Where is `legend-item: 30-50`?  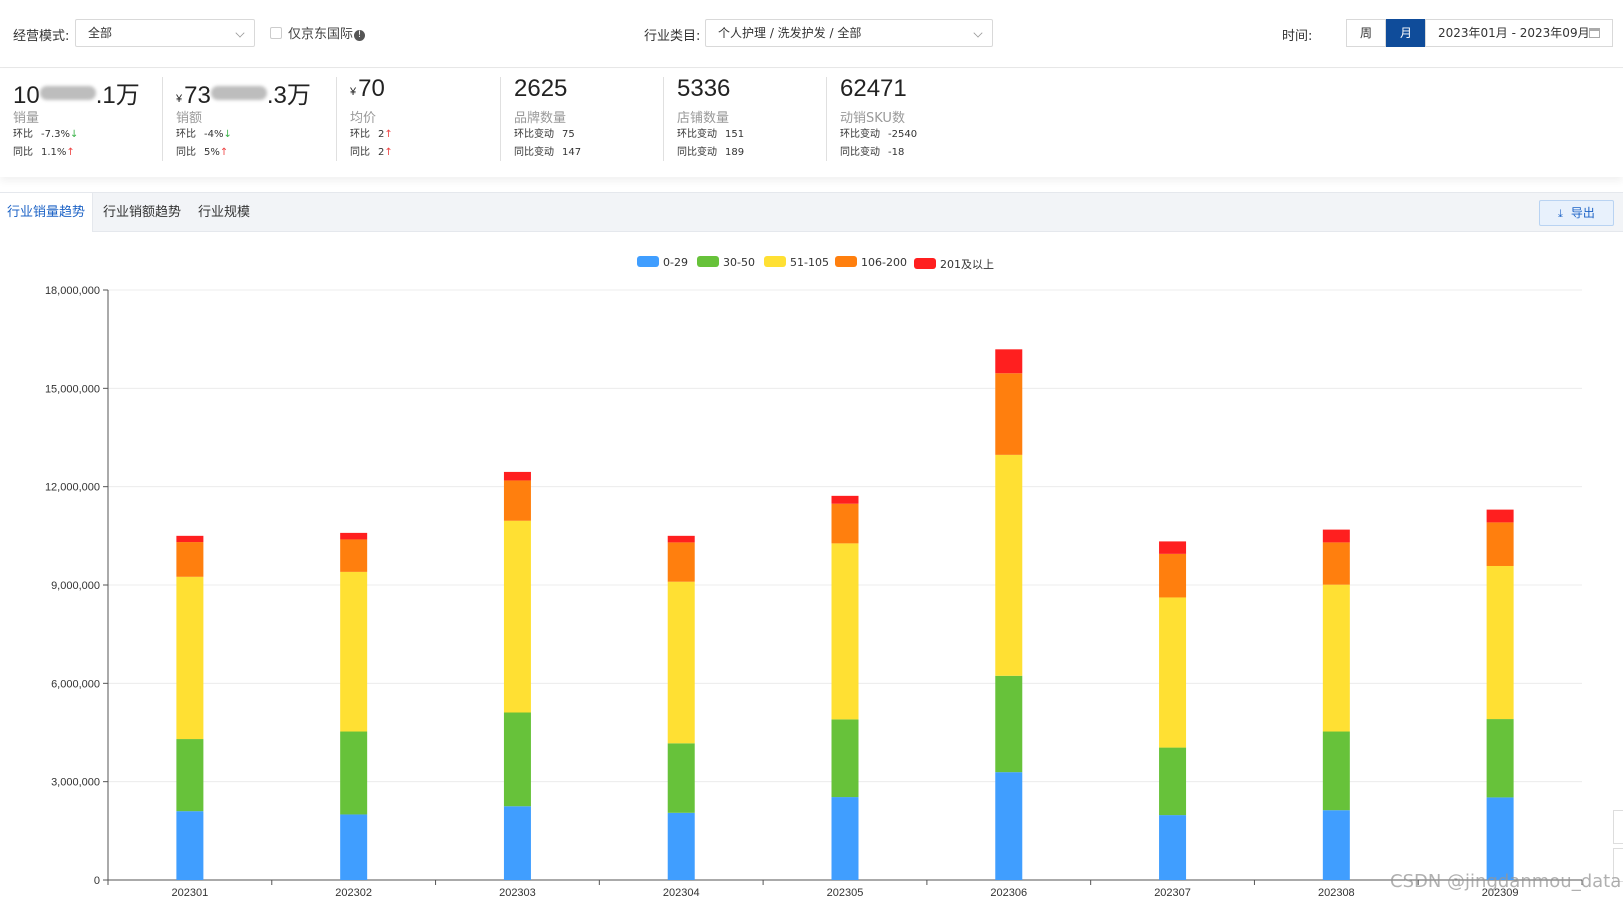 legend-item: 30-50 is located at coordinates (726, 262).